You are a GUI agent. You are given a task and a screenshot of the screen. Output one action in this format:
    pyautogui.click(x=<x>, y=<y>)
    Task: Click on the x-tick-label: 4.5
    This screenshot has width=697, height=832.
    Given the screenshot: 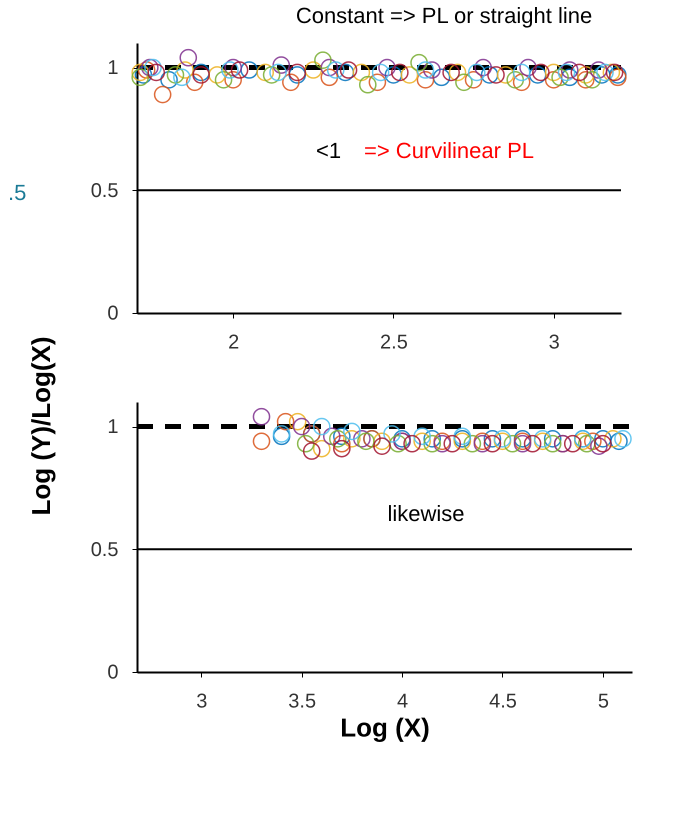 What is the action you would take?
    pyautogui.click(x=503, y=701)
    